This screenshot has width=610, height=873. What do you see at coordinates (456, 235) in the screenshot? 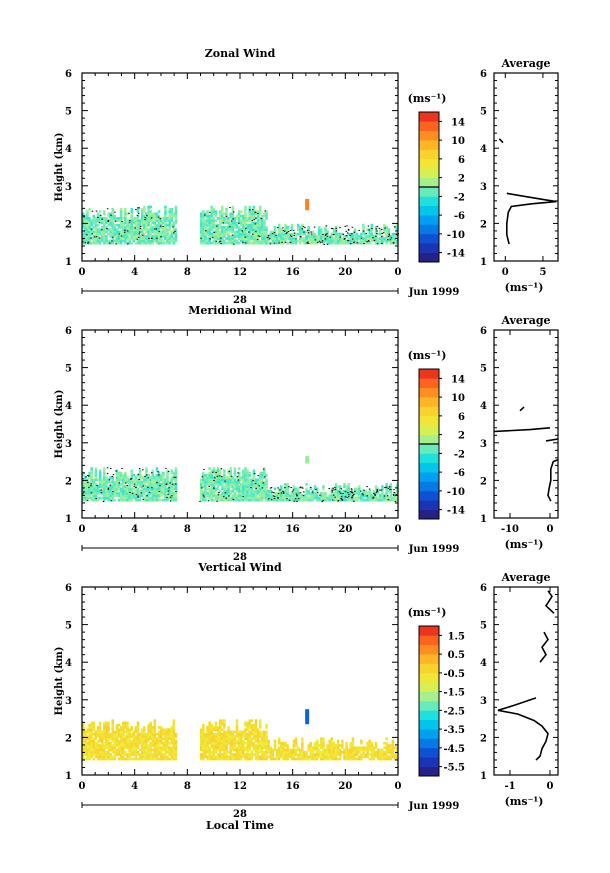
I see `colorbar-tick-label: -10` at bounding box center [456, 235].